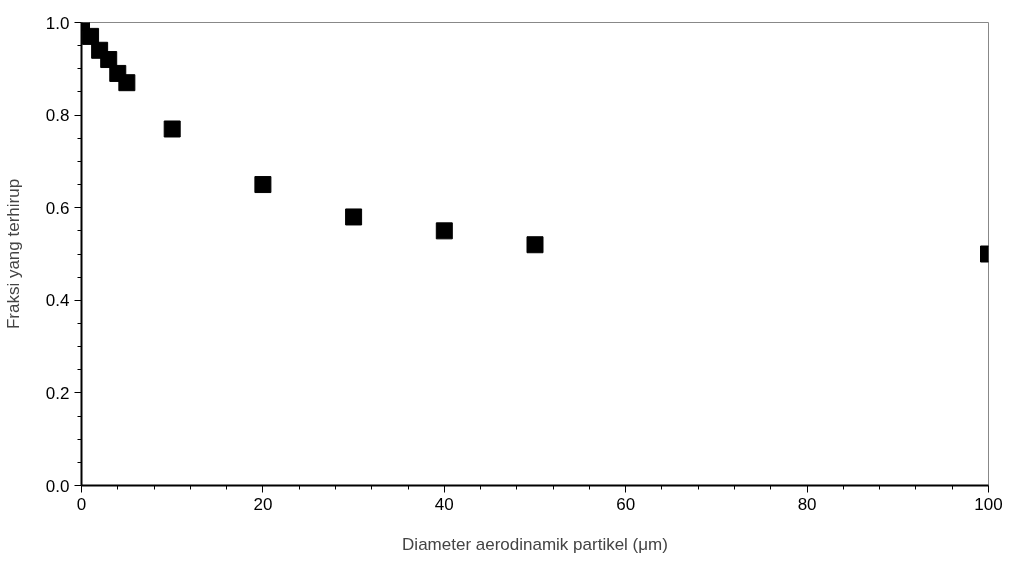 This screenshot has width=1033, height=561. Describe the element at coordinates (57, 116) in the screenshot. I see `y-tick-label: 0.8` at that location.